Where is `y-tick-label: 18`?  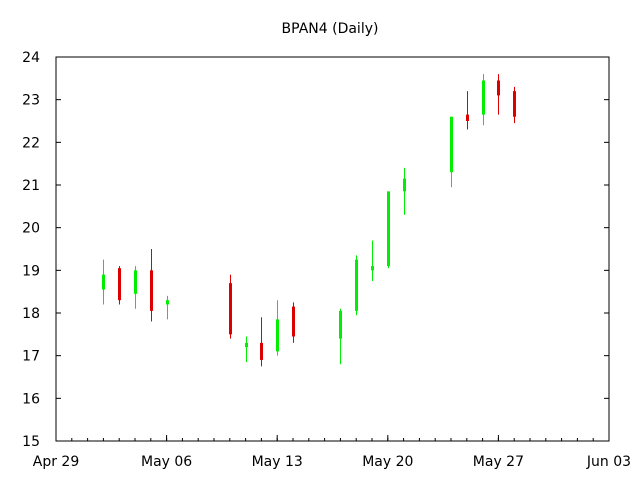 y-tick-label: 18 is located at coordinates (31, 314).